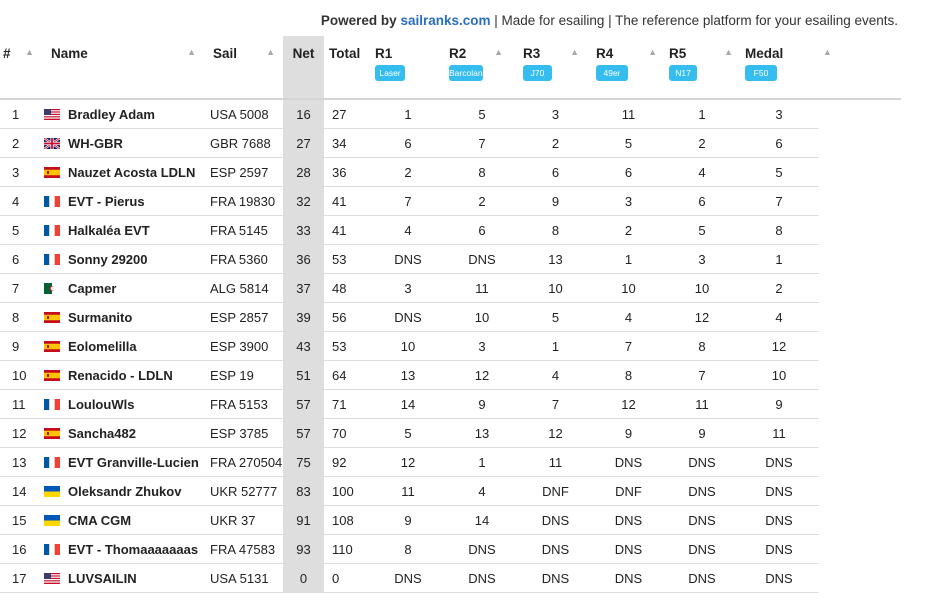  I want to click on sailor-name: Halkaléa EVT, so click(109, 230).